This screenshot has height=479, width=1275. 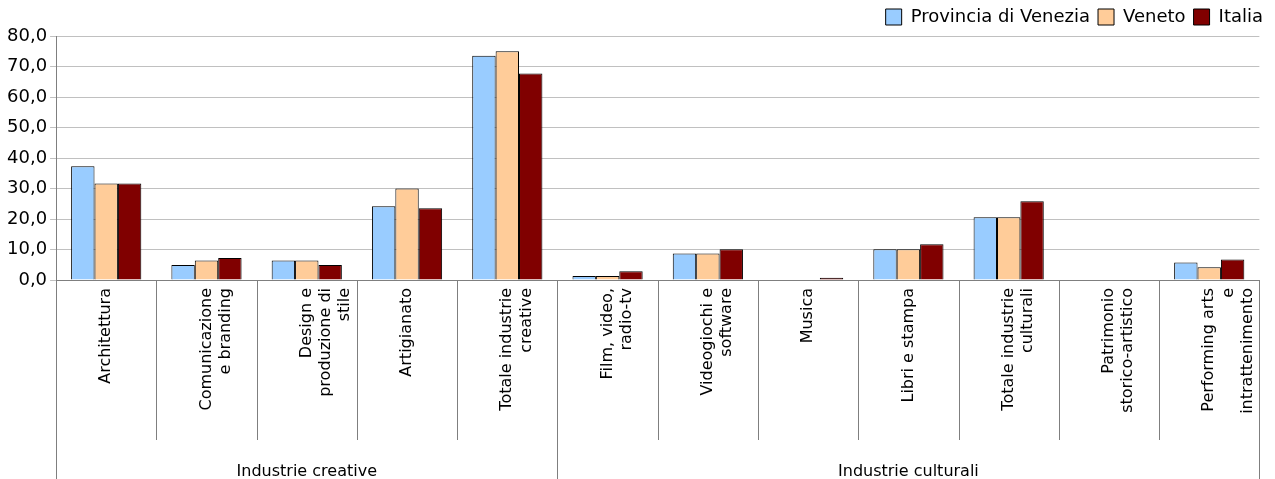 What do you see at coordinates (1154, 15) in the screenshot?
I see `legend-label: Veneto` at bounding box center [1154, 15].